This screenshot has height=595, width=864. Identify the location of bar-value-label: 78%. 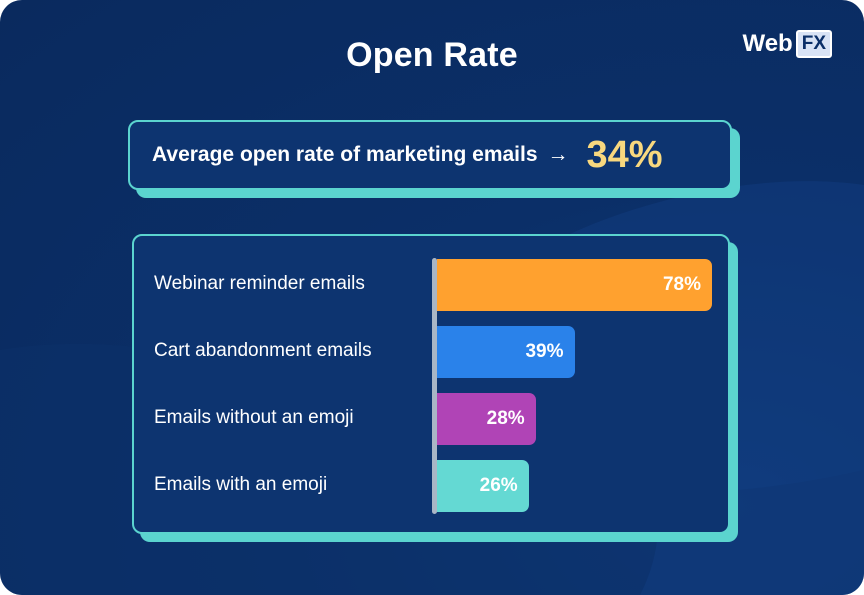
(681, 284).